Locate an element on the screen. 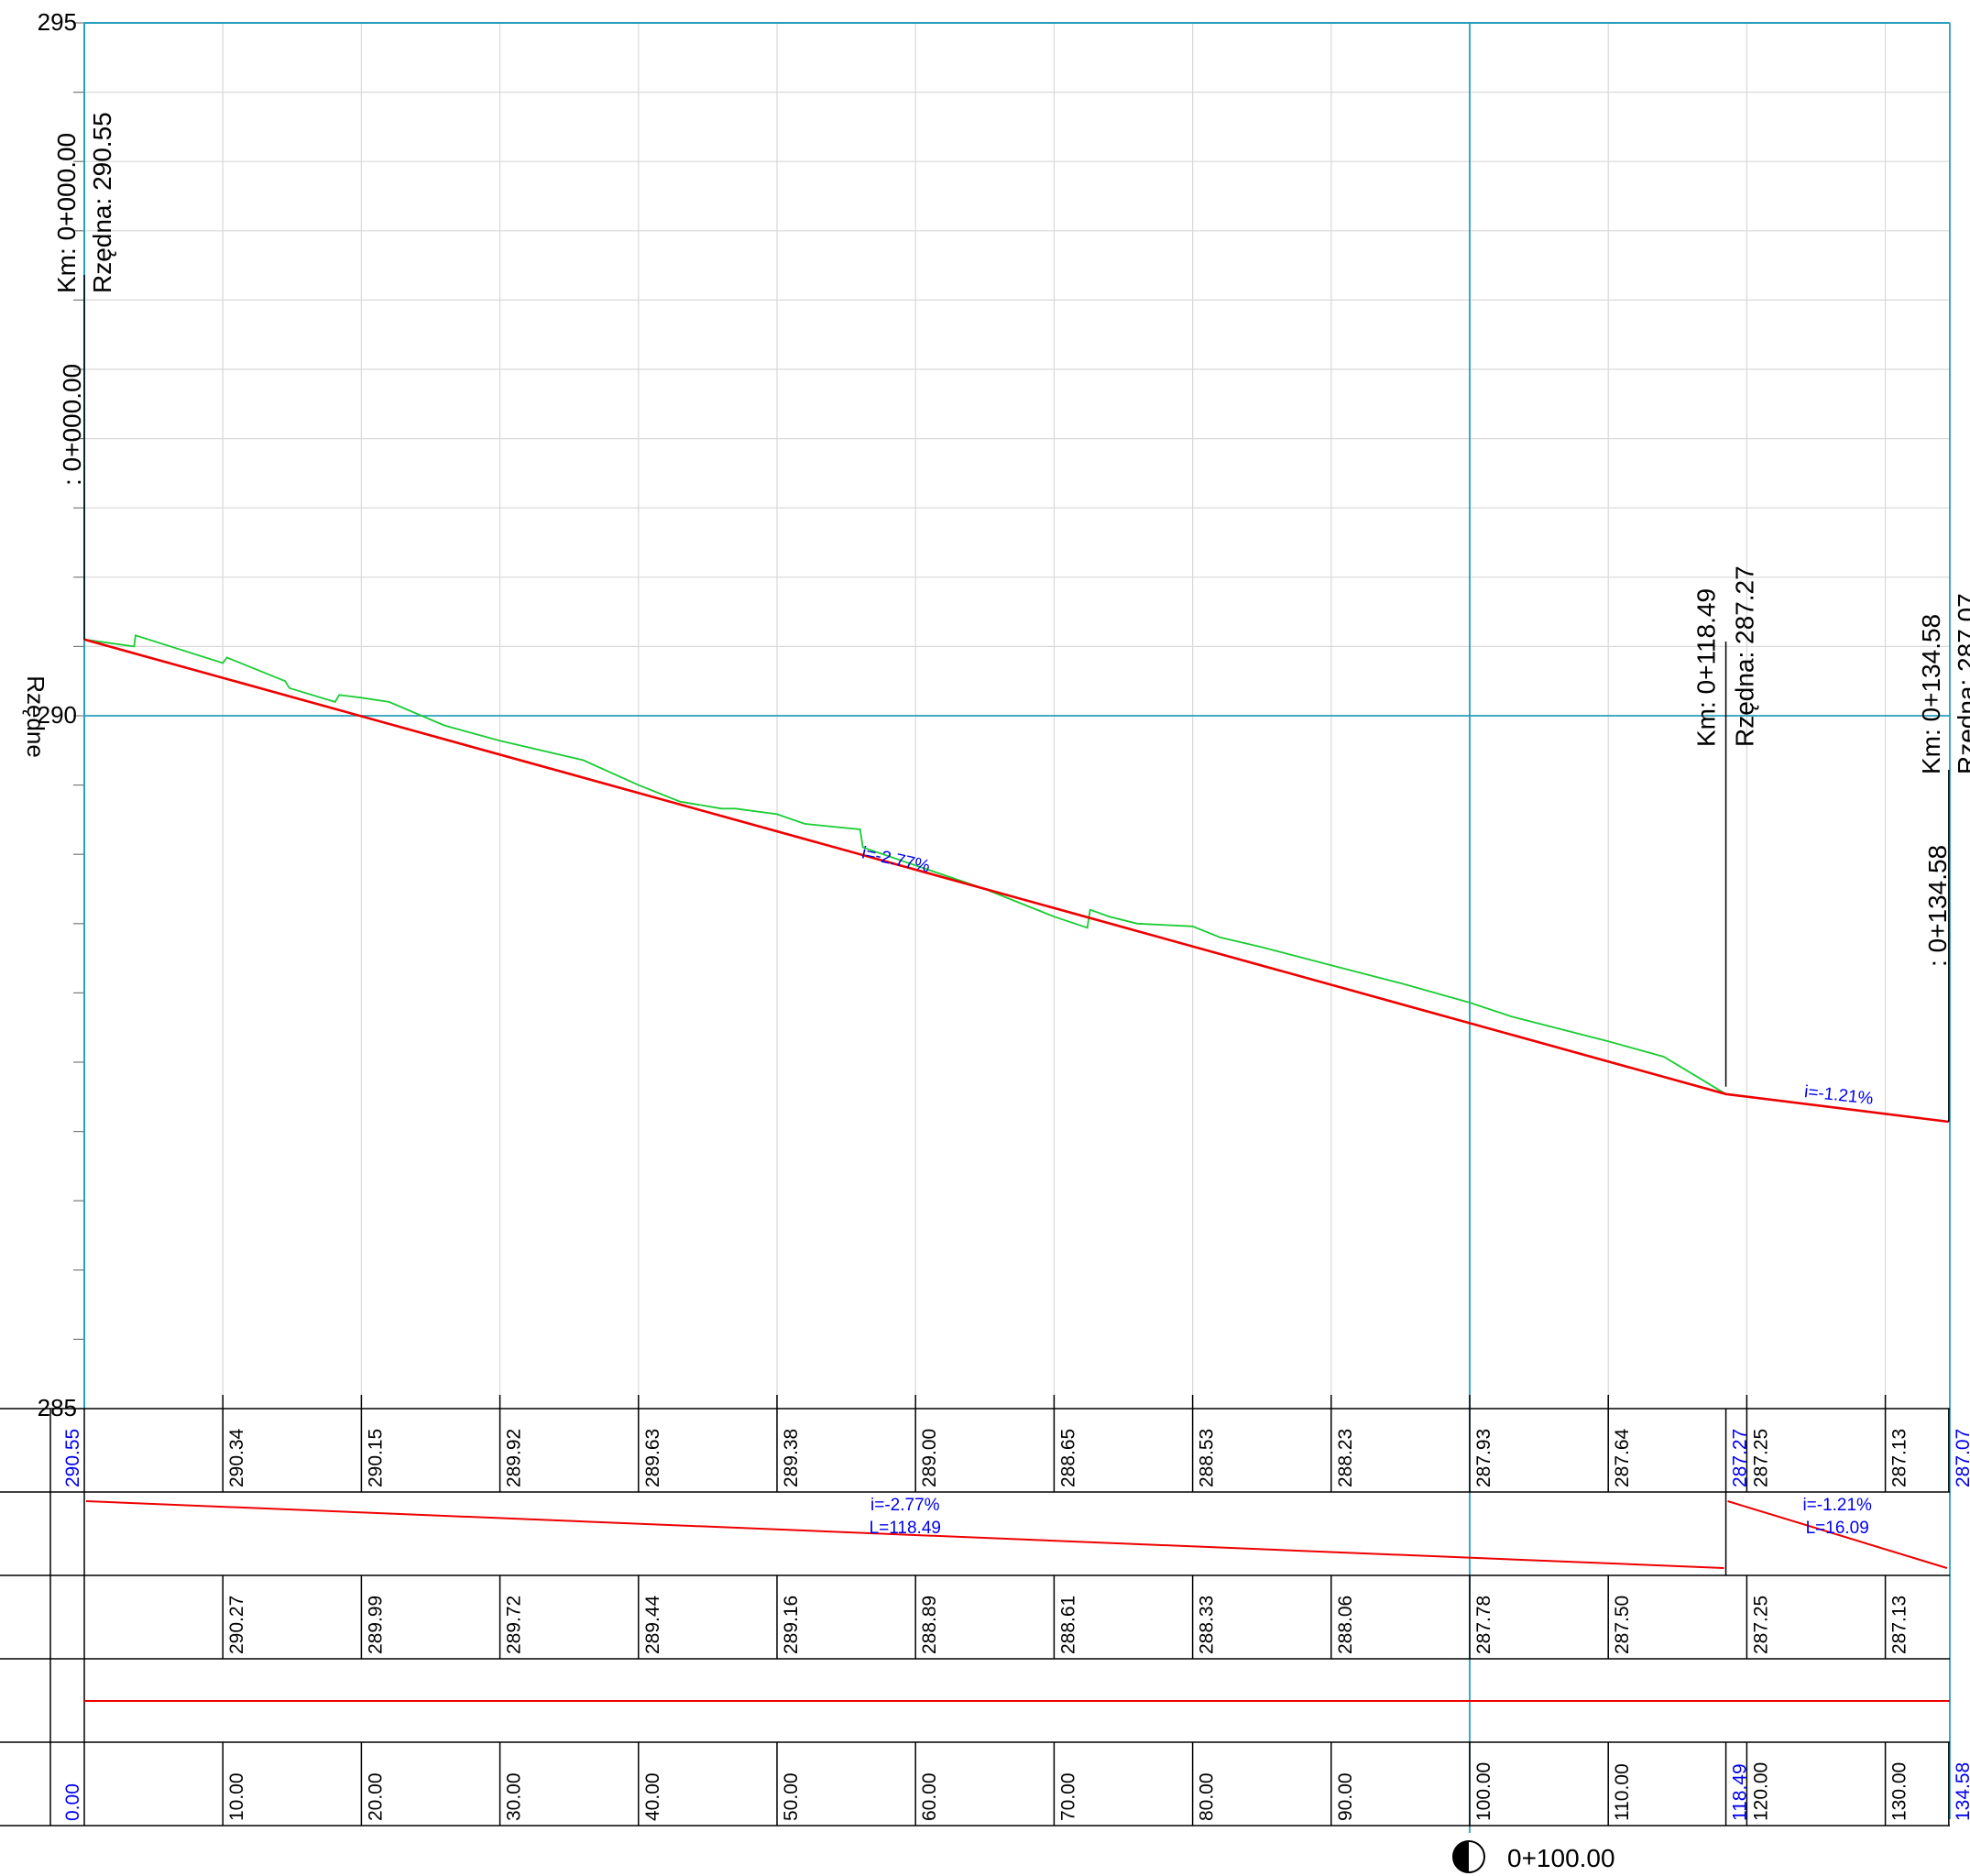 Image resolution: width=1970 pixels, height=1876 pixels. station-label: 0.00 is located at coordinates (72, 1802).